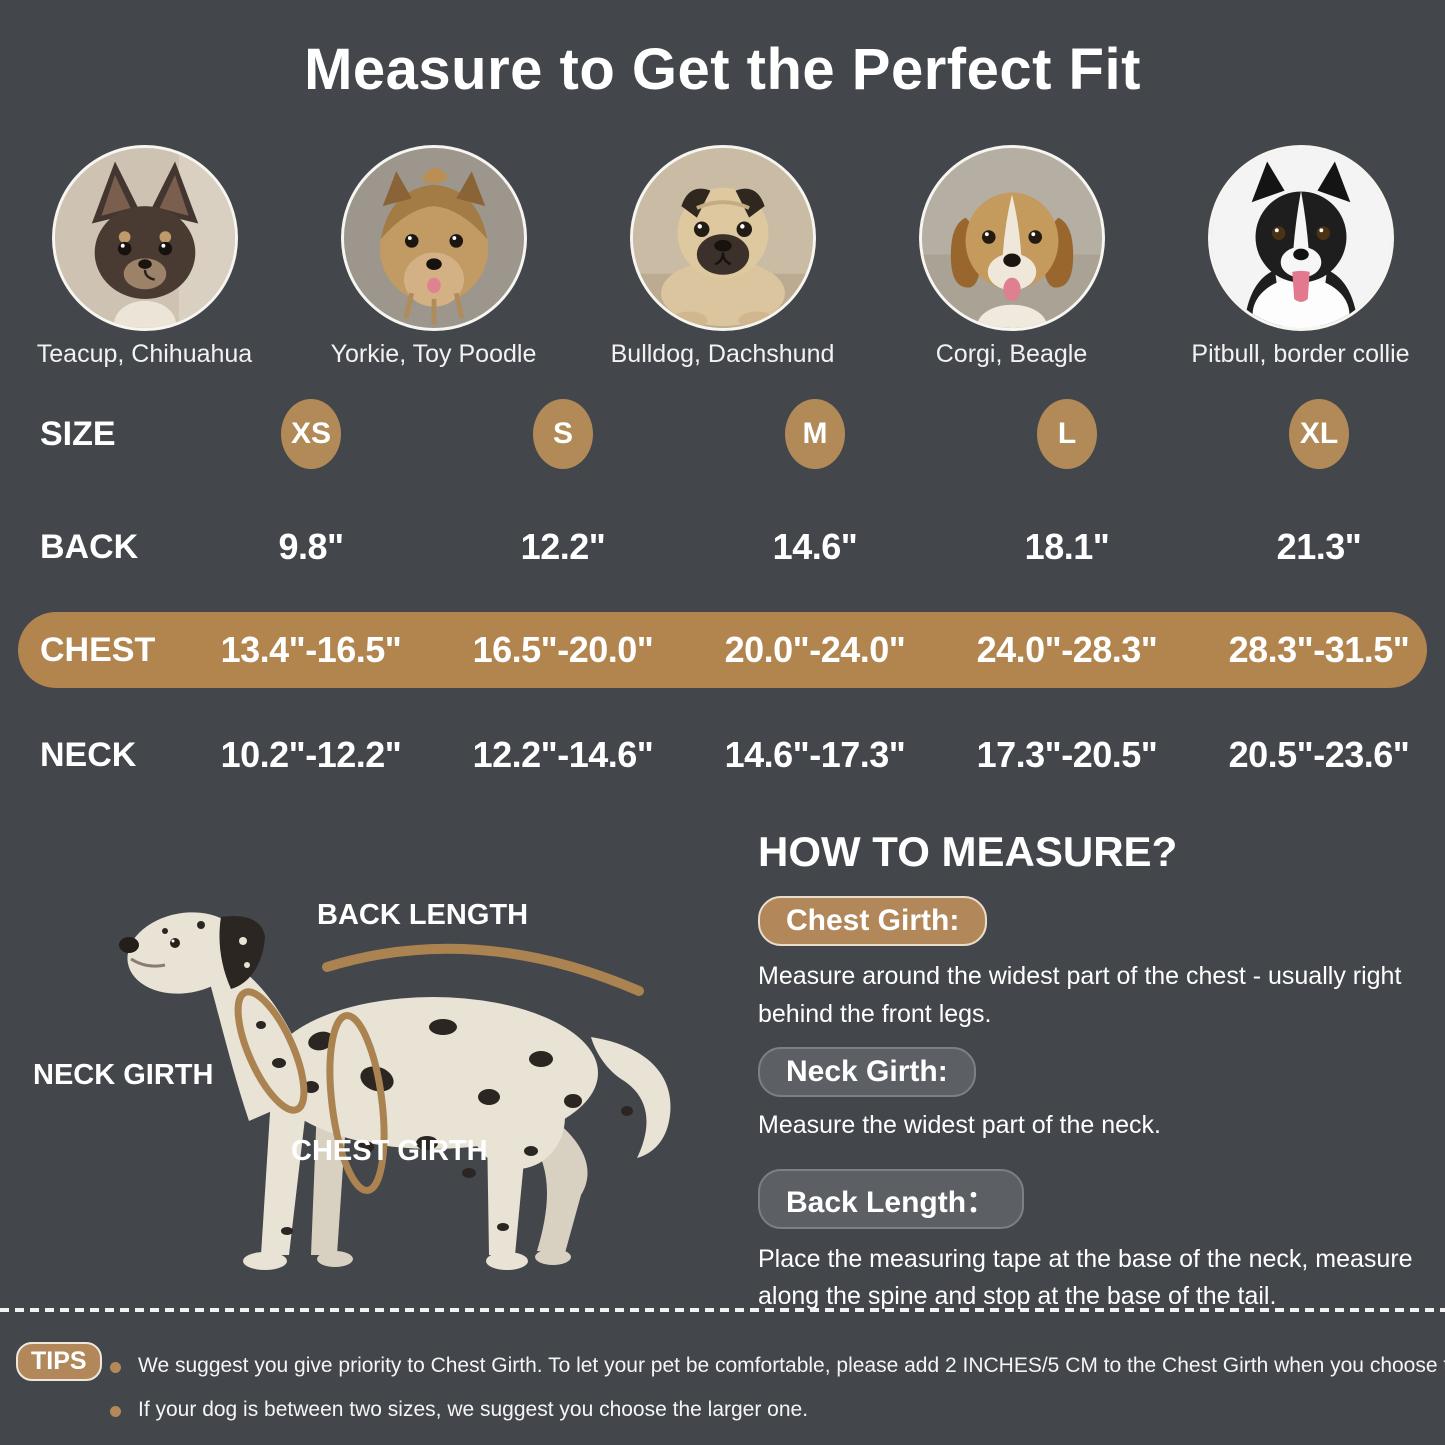 This screenshot has width=1445, height=1445. I want to click on chihuahua-illustration, so click(144, 238).